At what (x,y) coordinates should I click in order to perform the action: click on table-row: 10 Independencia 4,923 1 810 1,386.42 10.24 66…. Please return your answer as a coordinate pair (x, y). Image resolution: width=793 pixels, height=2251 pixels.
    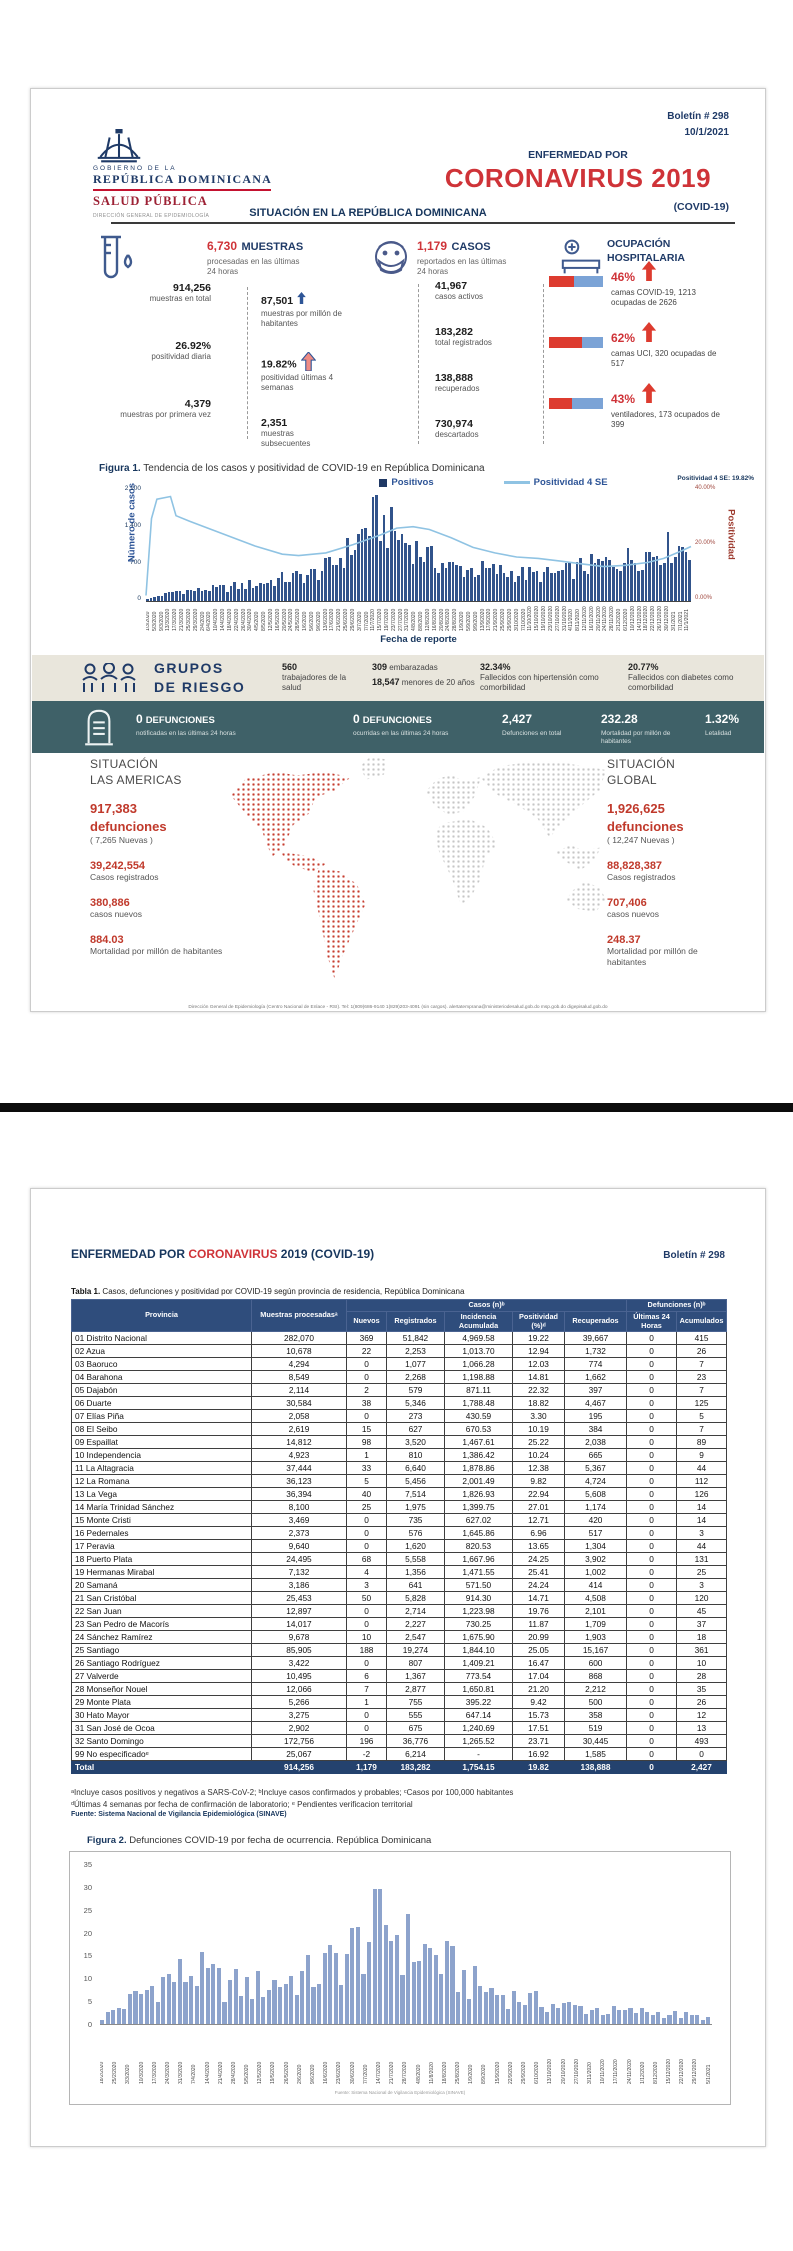
    Looking at the image, I should click on (399, 1455).